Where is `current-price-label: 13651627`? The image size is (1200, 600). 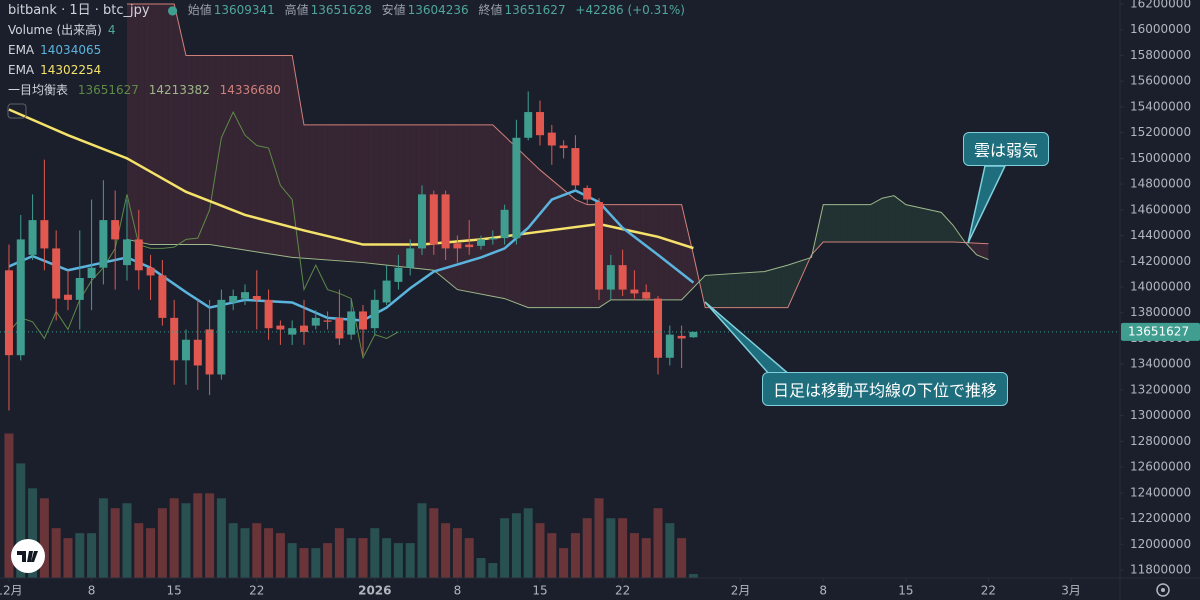 current-price-label: 13651627 is located at coordinates (1158, 331).